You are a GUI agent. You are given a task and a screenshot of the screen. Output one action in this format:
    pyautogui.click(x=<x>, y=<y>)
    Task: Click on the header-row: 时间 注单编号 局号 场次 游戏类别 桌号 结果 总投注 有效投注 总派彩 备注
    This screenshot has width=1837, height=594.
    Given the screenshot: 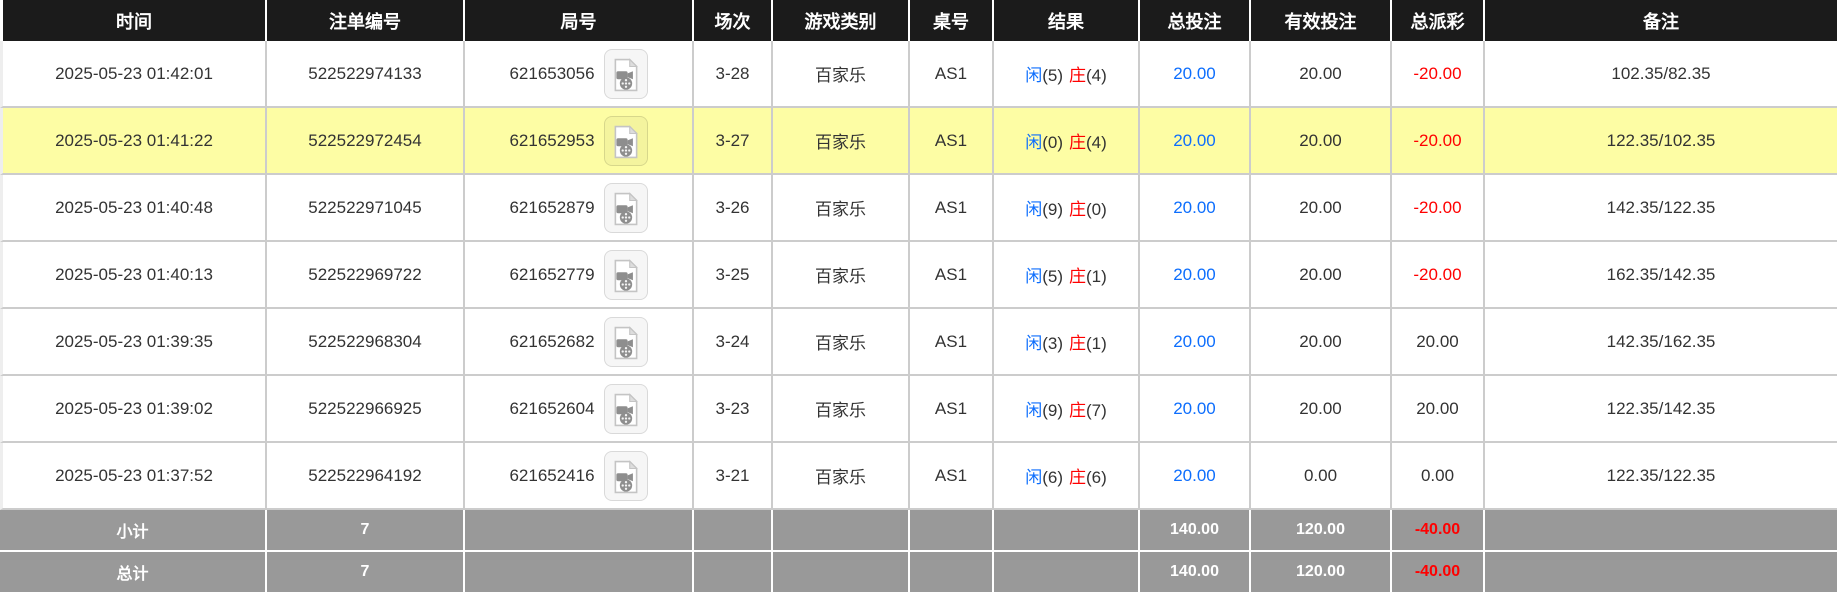 What is the action you would take?
    pyautogui.click(x=918, y=20)
    